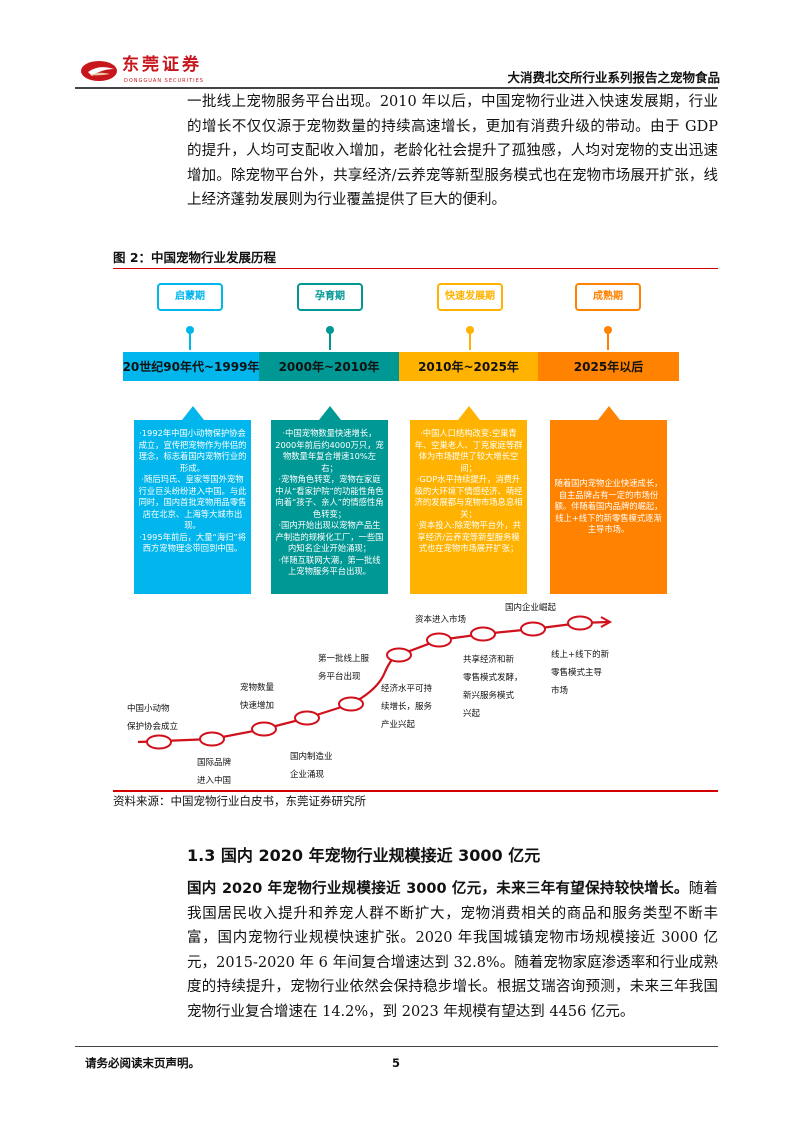 This screenshot has width=793, height=1122. Describe the element at coordinates (329, 366) in the screenshot. I see `period-segment-2: 2000年~2010年` at that location.